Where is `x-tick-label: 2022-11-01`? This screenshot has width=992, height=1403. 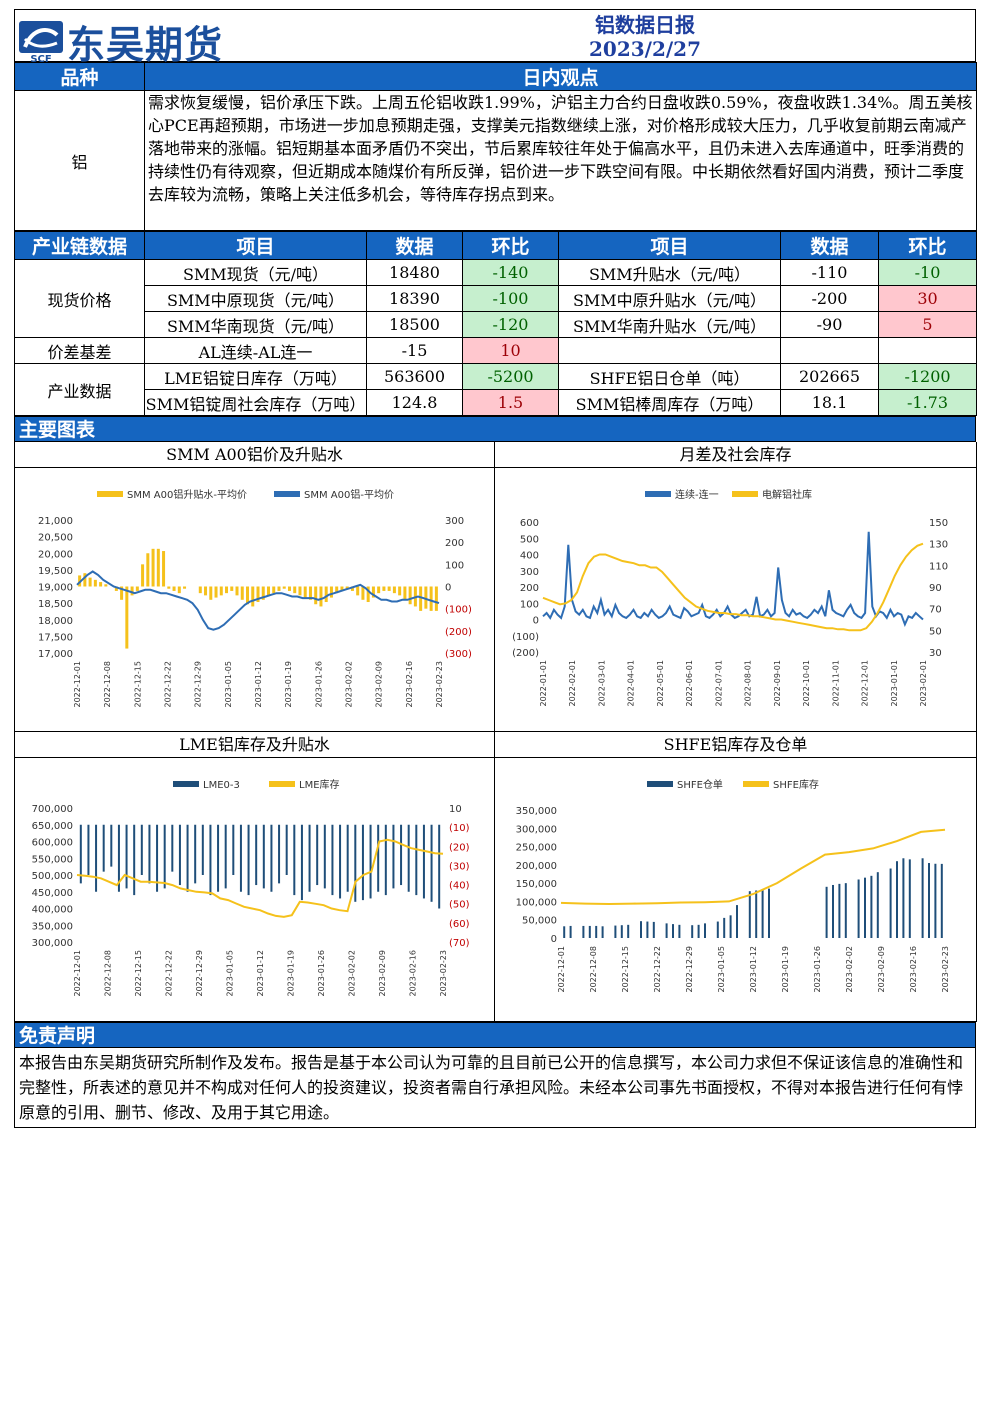 x-tick-label: 2022-11-01 is located at coordinates (835, 683).